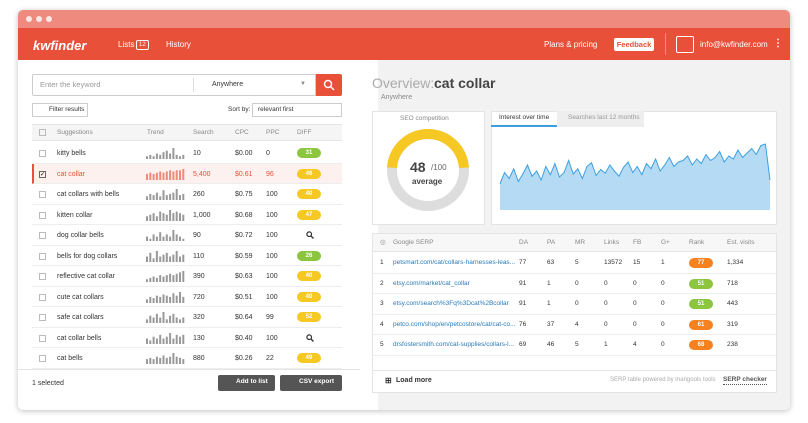  I want to click on sort-select: relevant first, so click(297, 110).